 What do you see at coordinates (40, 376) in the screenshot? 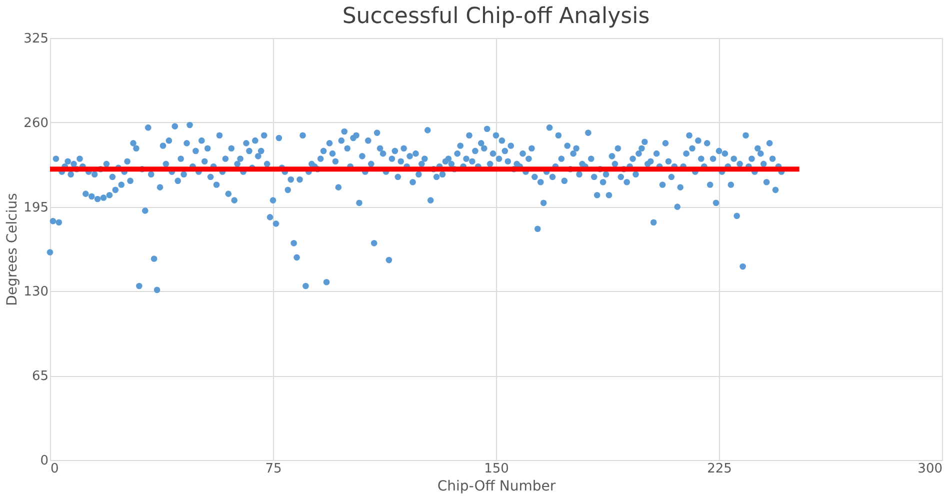
I see `y-tick-label: 65` at bounding box center [40, 376].